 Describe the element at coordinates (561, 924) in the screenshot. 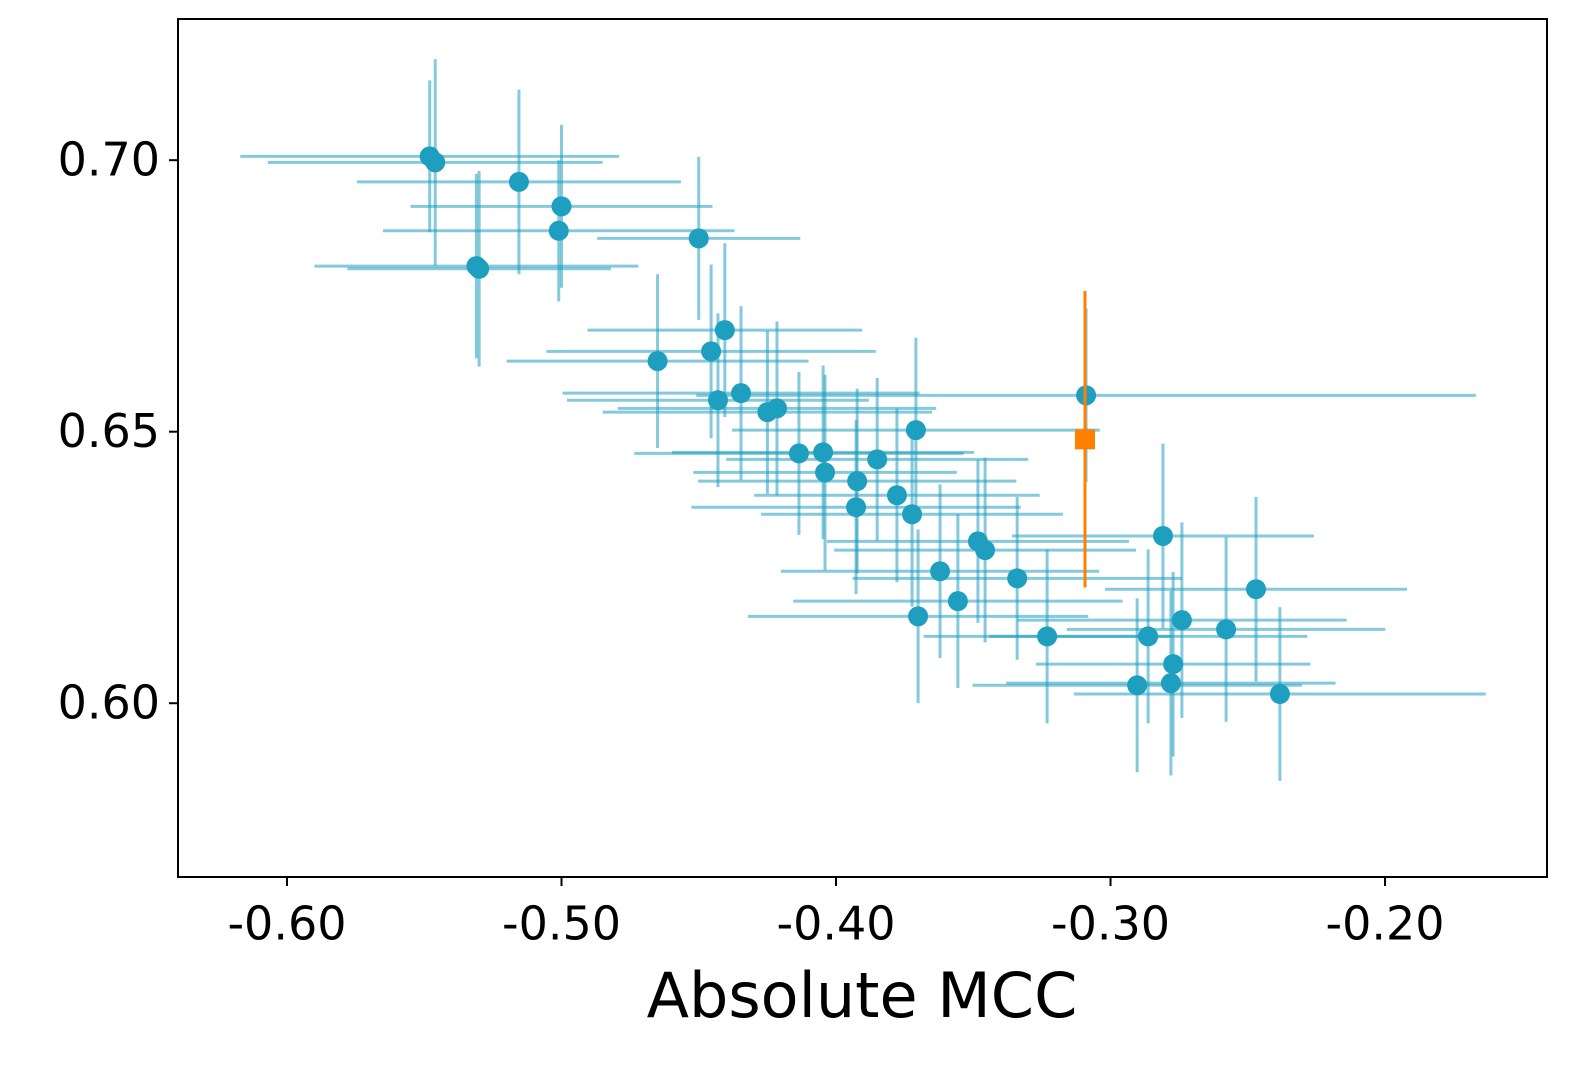

I see `x-tick-label: -0.50` at that location.